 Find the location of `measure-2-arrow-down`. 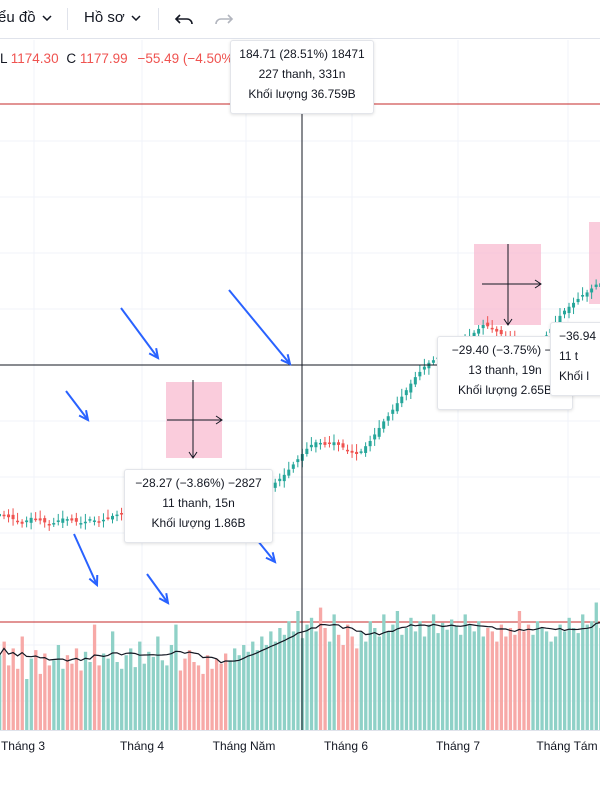

measure-2-arrow-down is located at coordinates (508, 322).